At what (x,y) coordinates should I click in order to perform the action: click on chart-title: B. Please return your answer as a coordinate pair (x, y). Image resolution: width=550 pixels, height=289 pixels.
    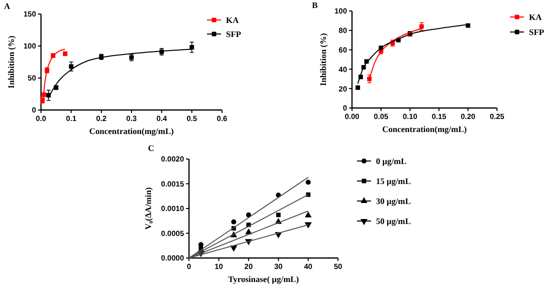
    Looking at the image, I should click on (315, 5).